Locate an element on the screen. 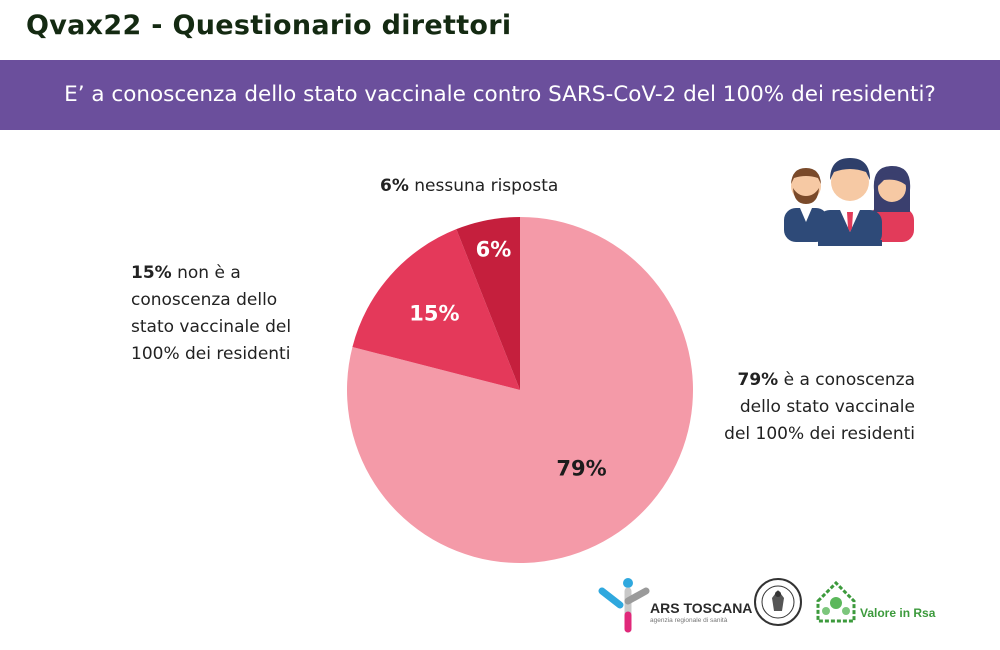 The image size is (1000, 650). university-seal-icon is located at coordinates (778, 602).